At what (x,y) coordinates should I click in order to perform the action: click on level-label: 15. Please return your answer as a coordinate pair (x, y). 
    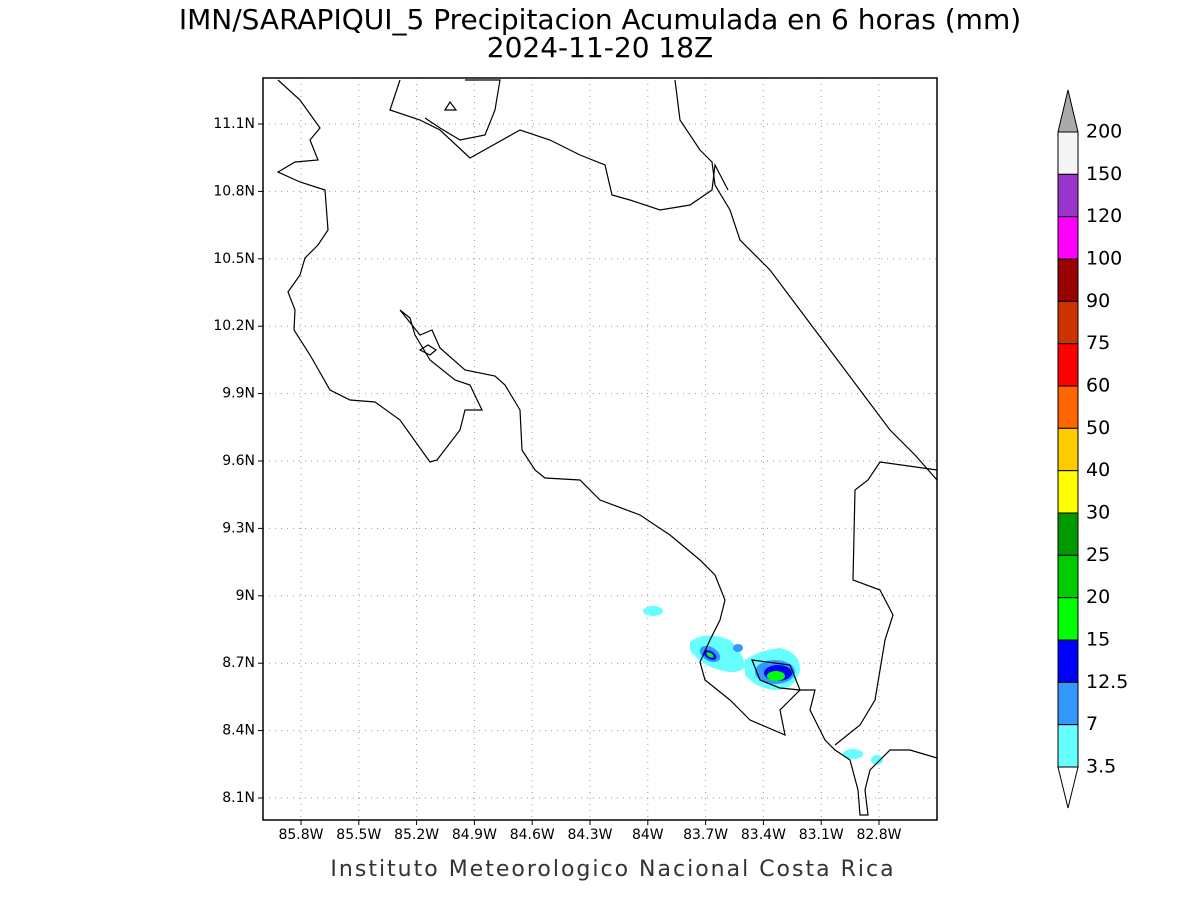
    Looking at the image, I should click on (1098, 640).